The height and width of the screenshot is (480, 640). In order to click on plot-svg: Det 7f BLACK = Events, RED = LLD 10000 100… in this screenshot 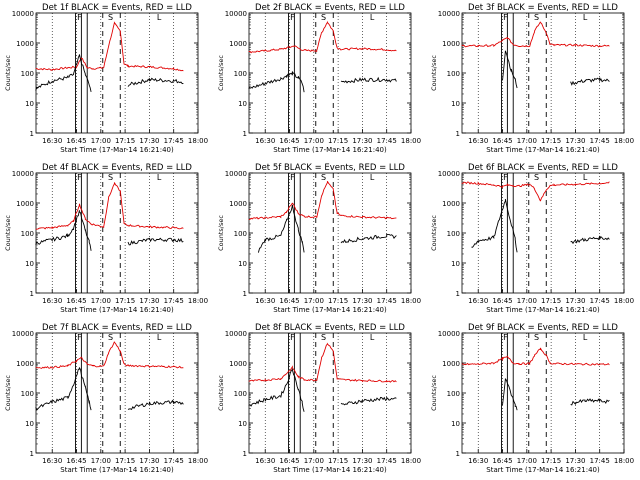, I will do `click(106, 398)`.